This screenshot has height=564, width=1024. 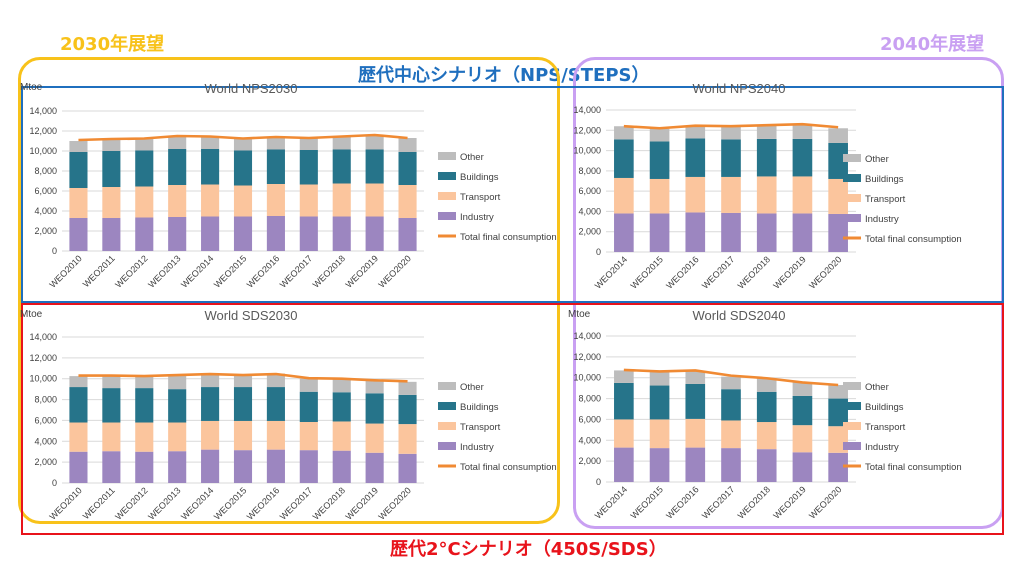 What do you see at coordinates (230, 271) in the screenshot?
I see `chart0-x-tick-label: WEO2015` at bounding box center [230, 271].